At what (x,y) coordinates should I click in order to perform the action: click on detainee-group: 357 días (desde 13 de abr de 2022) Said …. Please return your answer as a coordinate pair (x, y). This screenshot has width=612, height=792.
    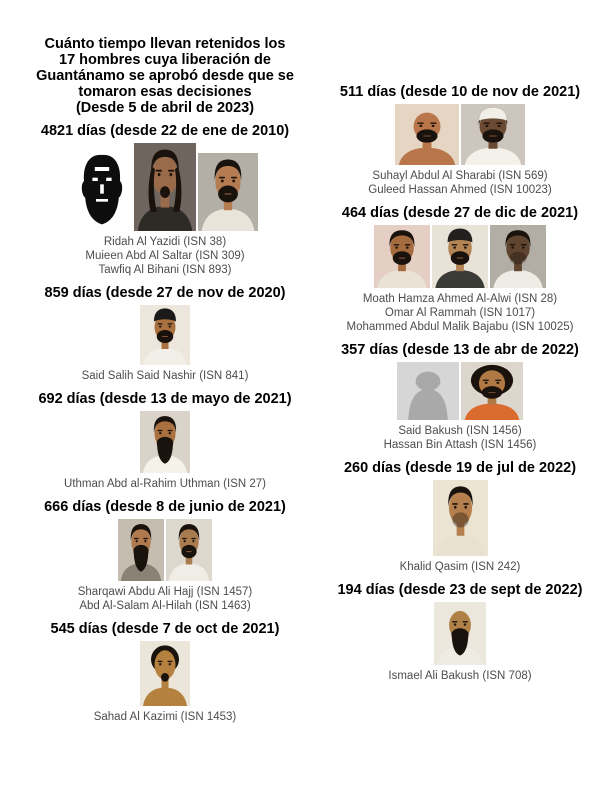
    Looking at the image, I should click on (460, 397).